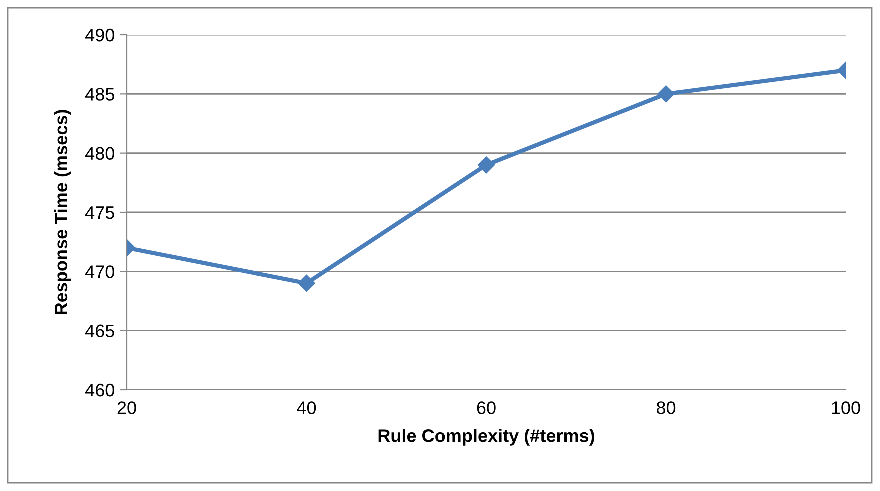 This screenshot has height=491, width=880. What do you see at coordinates (99, 390) in the screenshot?
I see `y-tick-label: 460` at bounding box center [99, 390].